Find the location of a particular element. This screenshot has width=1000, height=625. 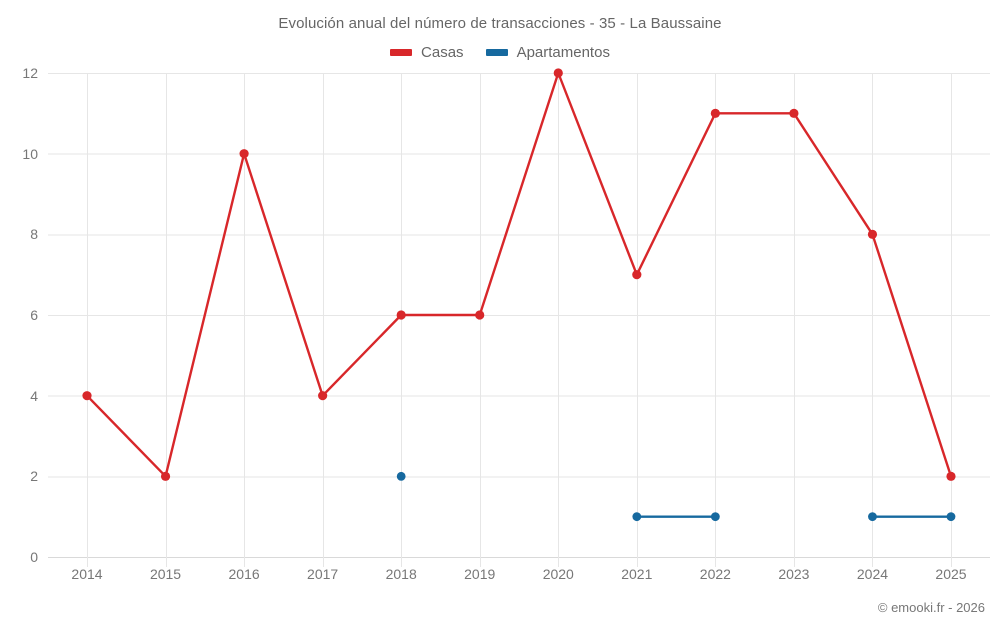

x-axis-tick-label: 2019 is located at coordinates (480, 574).